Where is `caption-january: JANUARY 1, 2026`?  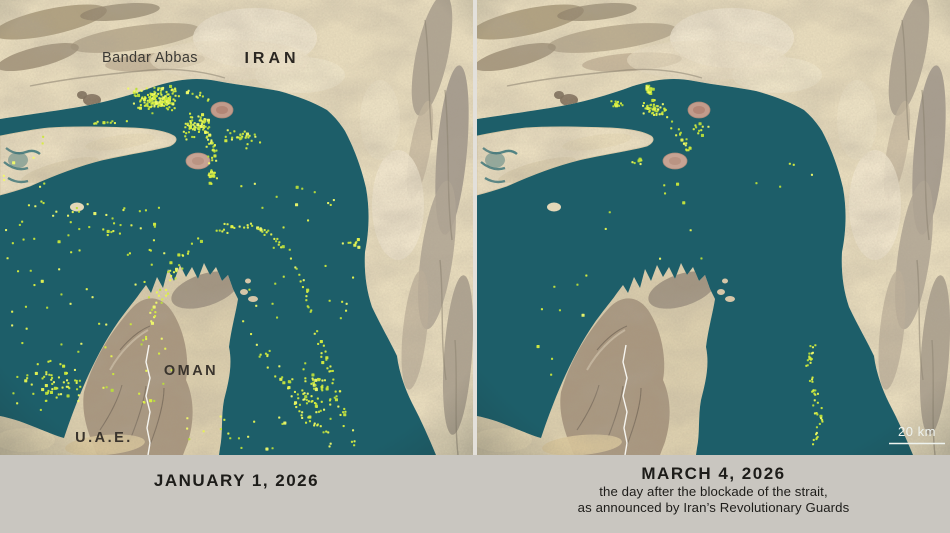 caption-january: JANUARY 1, 2026 is located at coordinates (236, 473).